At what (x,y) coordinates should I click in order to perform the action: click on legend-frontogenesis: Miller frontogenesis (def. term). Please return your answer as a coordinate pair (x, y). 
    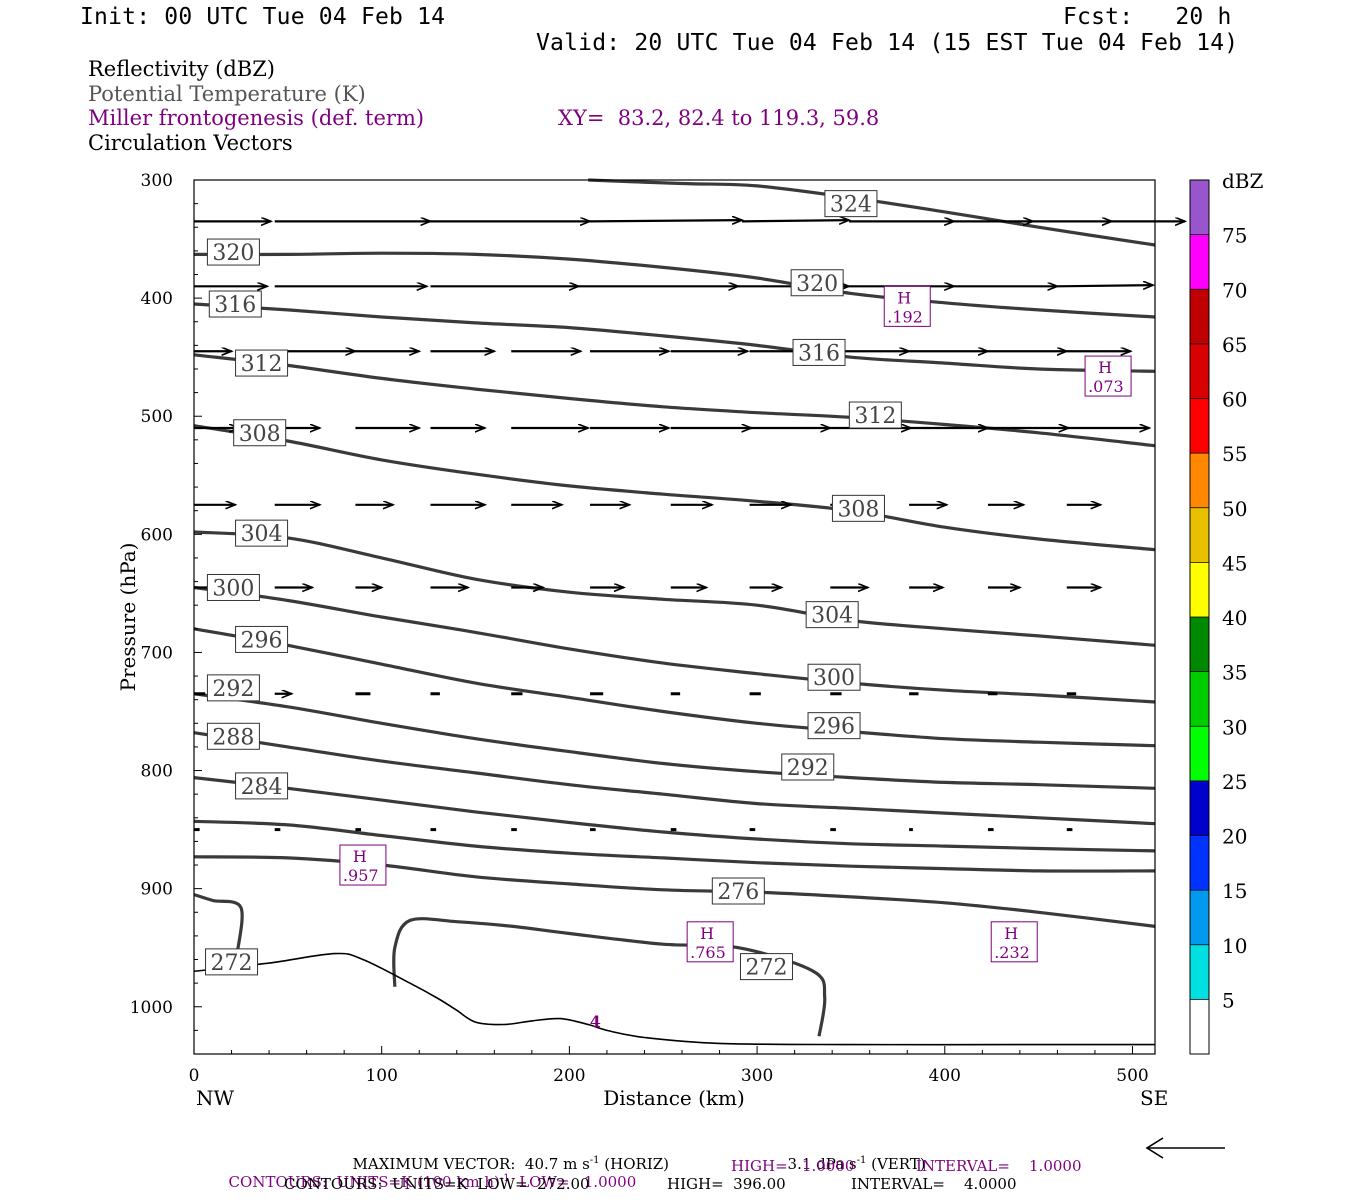
    Looking at the image, I should click on (256, 118).